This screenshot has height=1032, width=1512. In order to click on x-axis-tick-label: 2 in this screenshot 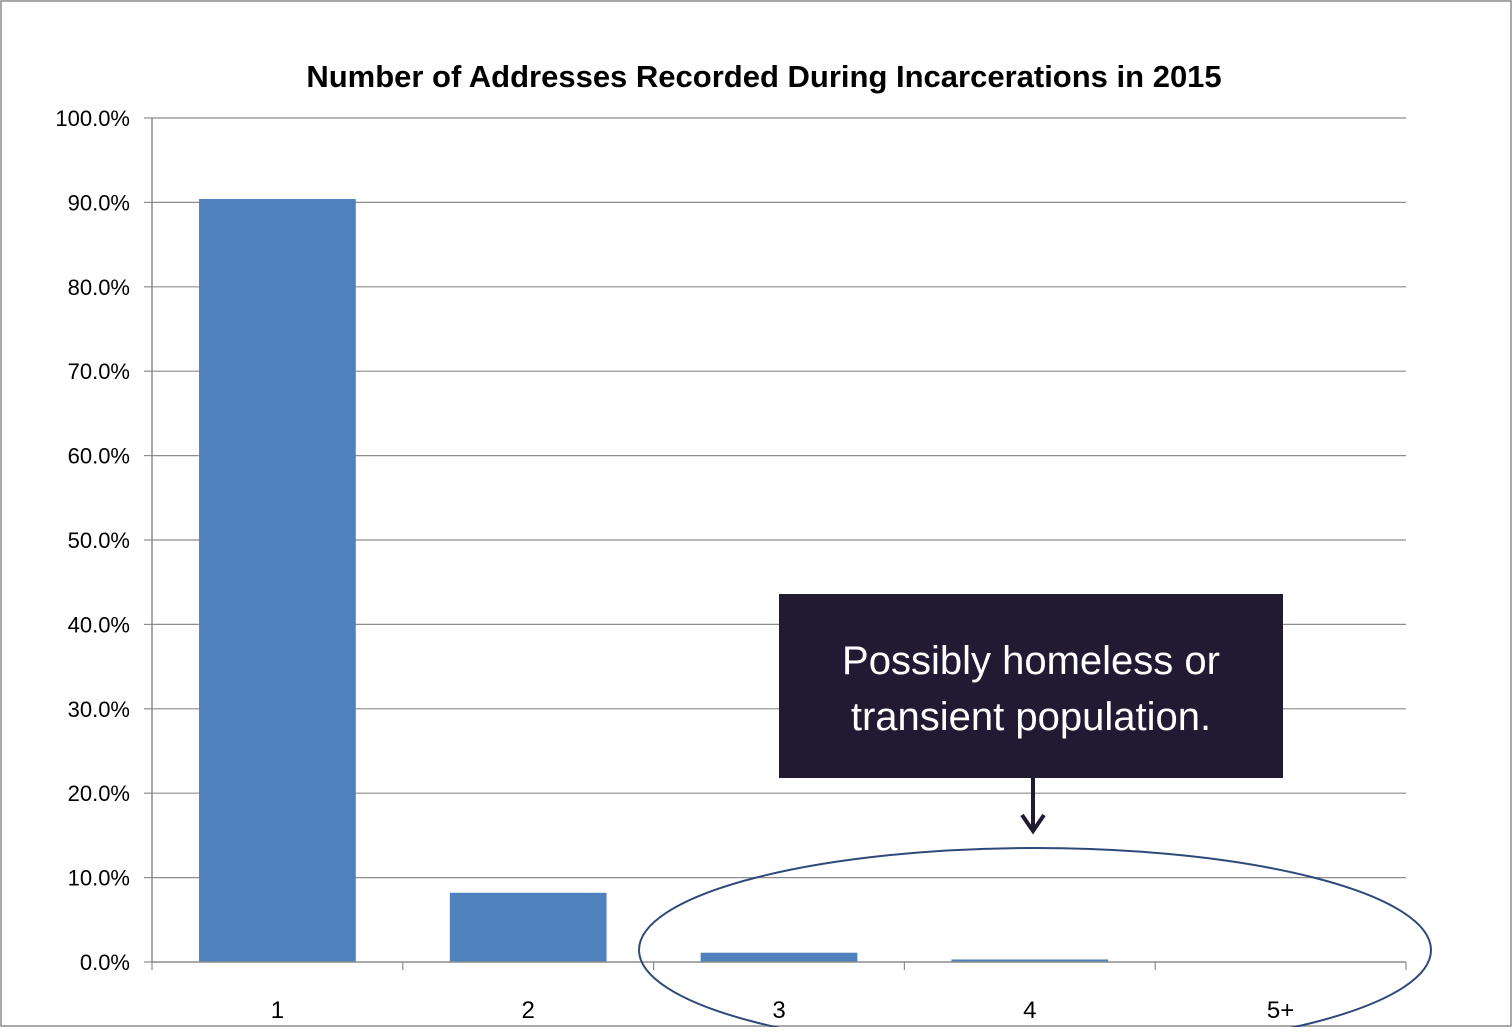, I will do `click(528, 1010)`.